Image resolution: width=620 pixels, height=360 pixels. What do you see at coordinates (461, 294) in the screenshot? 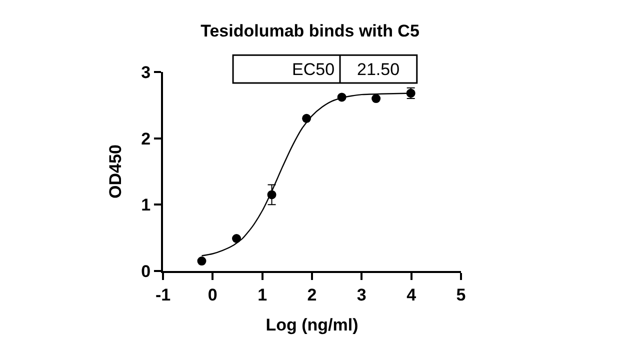
I see `x-tick-label: 5` at bounding box center [461, 294].